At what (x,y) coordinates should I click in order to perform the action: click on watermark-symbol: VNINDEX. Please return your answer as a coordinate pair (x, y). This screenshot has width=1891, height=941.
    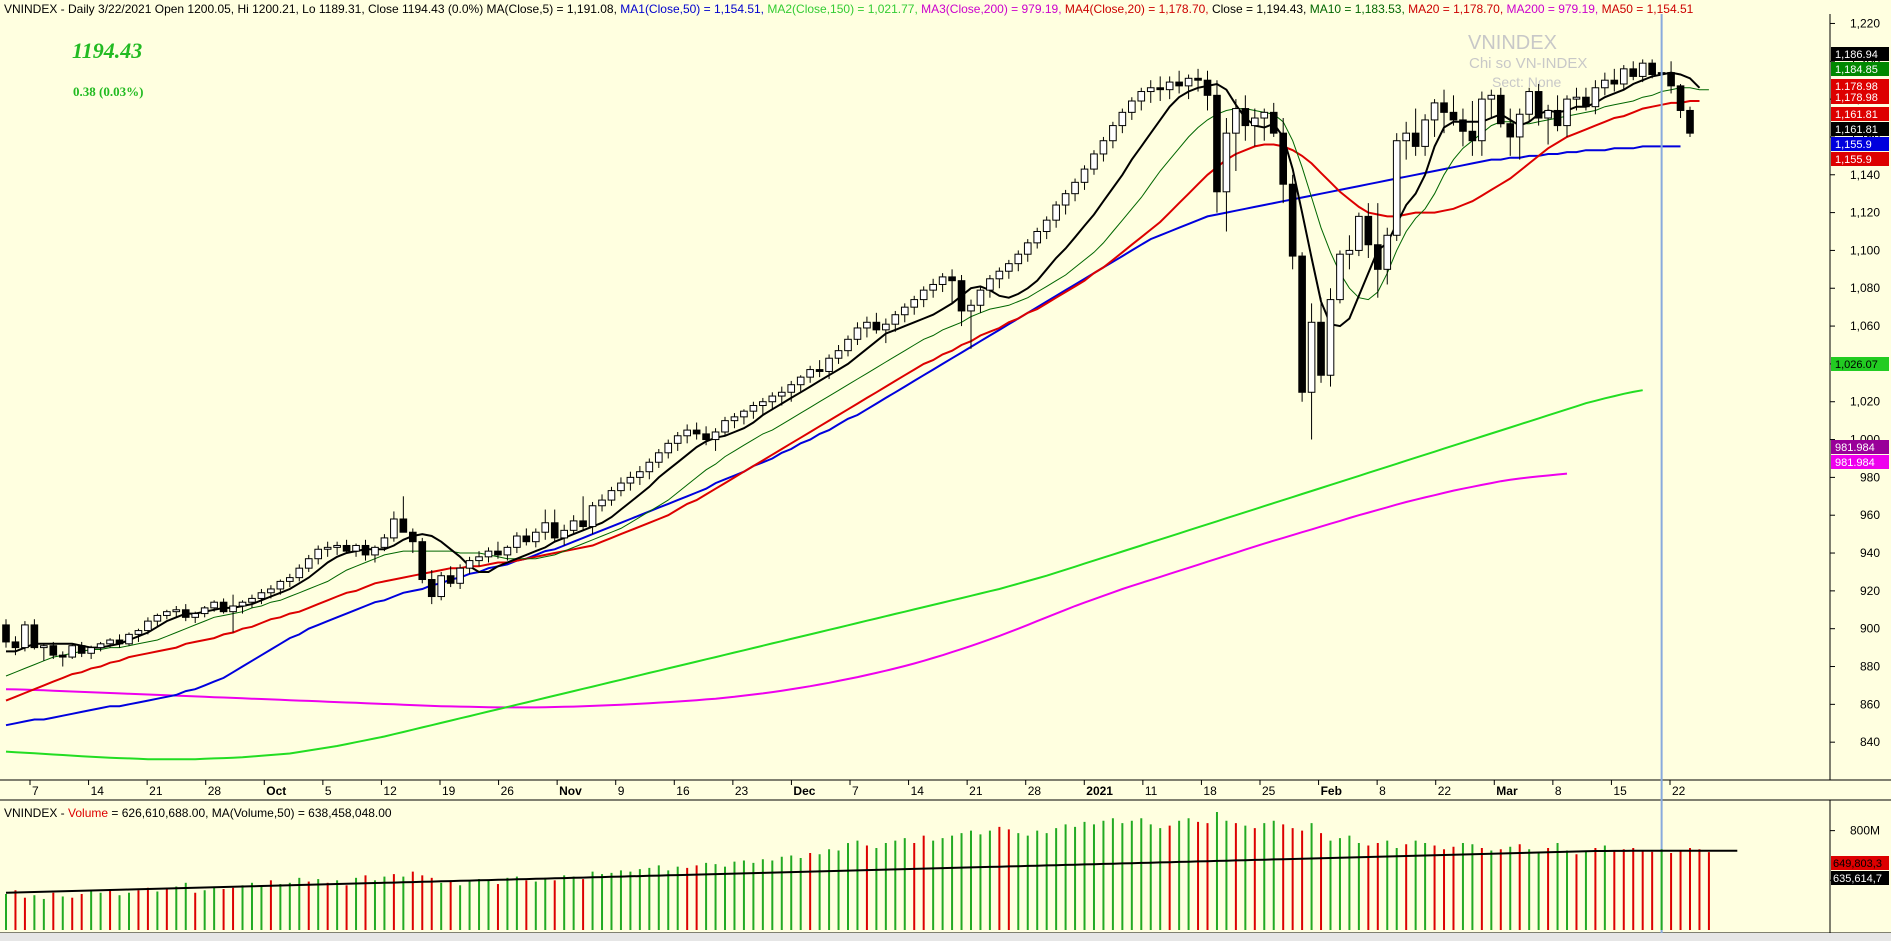
    Looking at the image, I should click on (1512, 43).